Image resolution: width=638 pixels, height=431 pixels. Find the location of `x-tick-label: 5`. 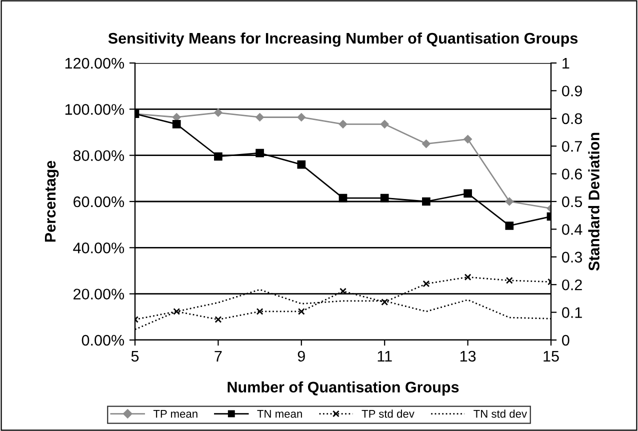

x-tick-label: 5 is located at coordinates (135, 356).